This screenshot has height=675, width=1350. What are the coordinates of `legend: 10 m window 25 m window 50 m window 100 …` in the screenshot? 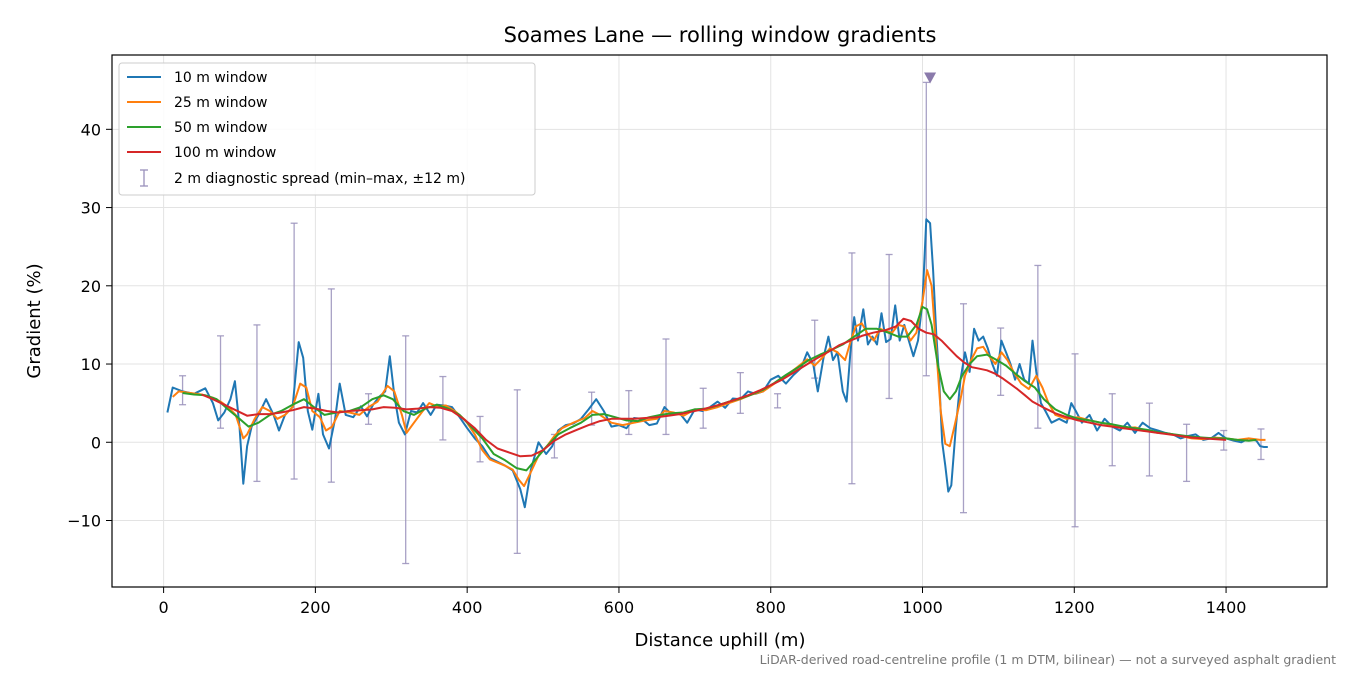 It's located at (327, 129).